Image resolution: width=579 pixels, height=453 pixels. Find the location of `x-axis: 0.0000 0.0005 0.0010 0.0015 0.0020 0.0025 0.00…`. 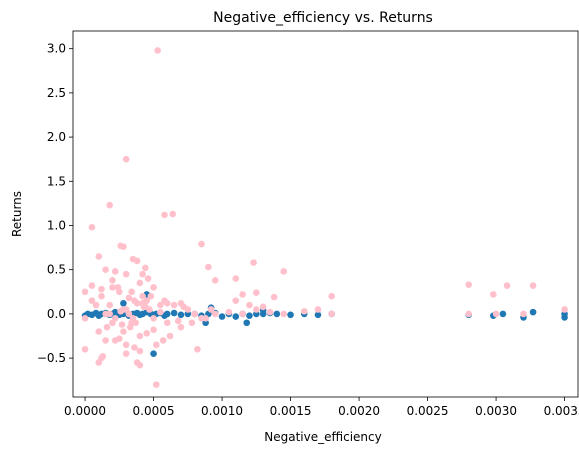

x-axis: 0.0000 0.0005 0.0010 0.0015 0.0020 0.0025 0.00… is located at coordinates (321, 407).